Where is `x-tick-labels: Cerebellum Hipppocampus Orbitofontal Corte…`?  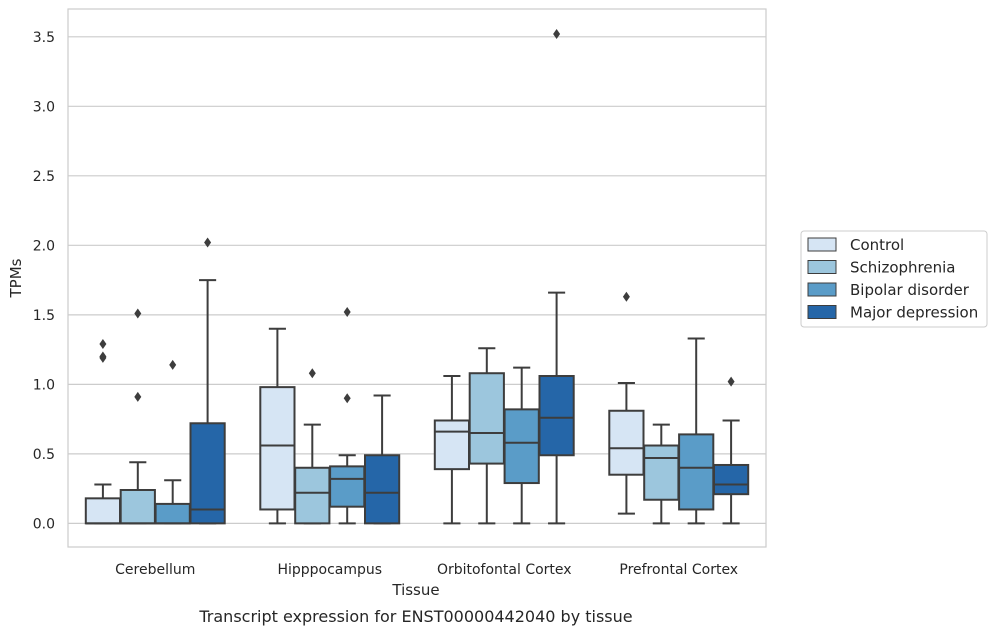
x-tick-labels: Cerebellum Hipppocampus Orbitofontal Corte… is located at coordinates (426, 570).